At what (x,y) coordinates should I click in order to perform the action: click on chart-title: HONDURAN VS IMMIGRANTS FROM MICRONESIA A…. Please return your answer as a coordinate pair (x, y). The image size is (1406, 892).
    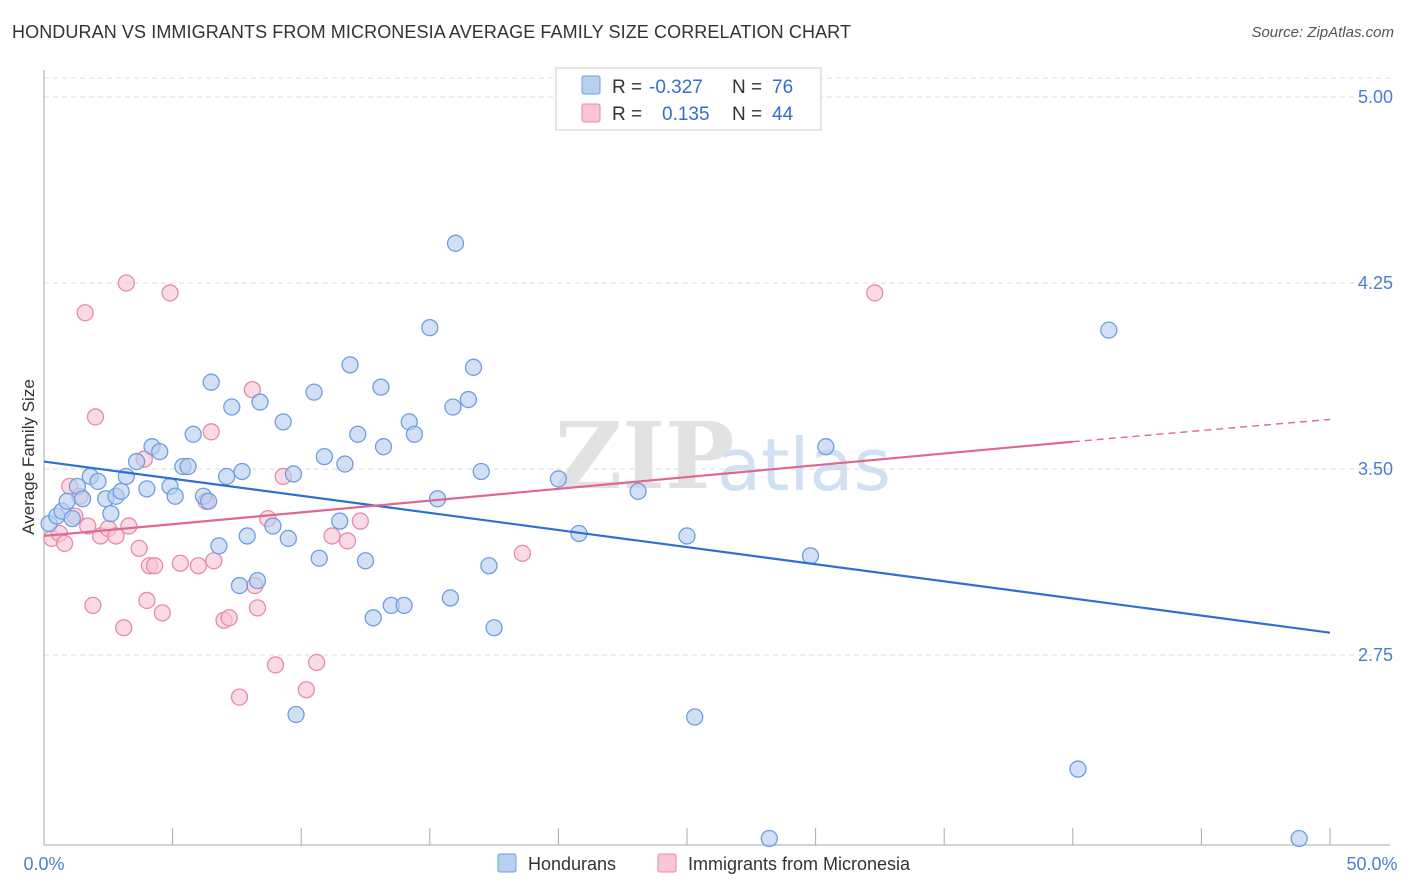
    Looking at the image, I should click on (432, 32).